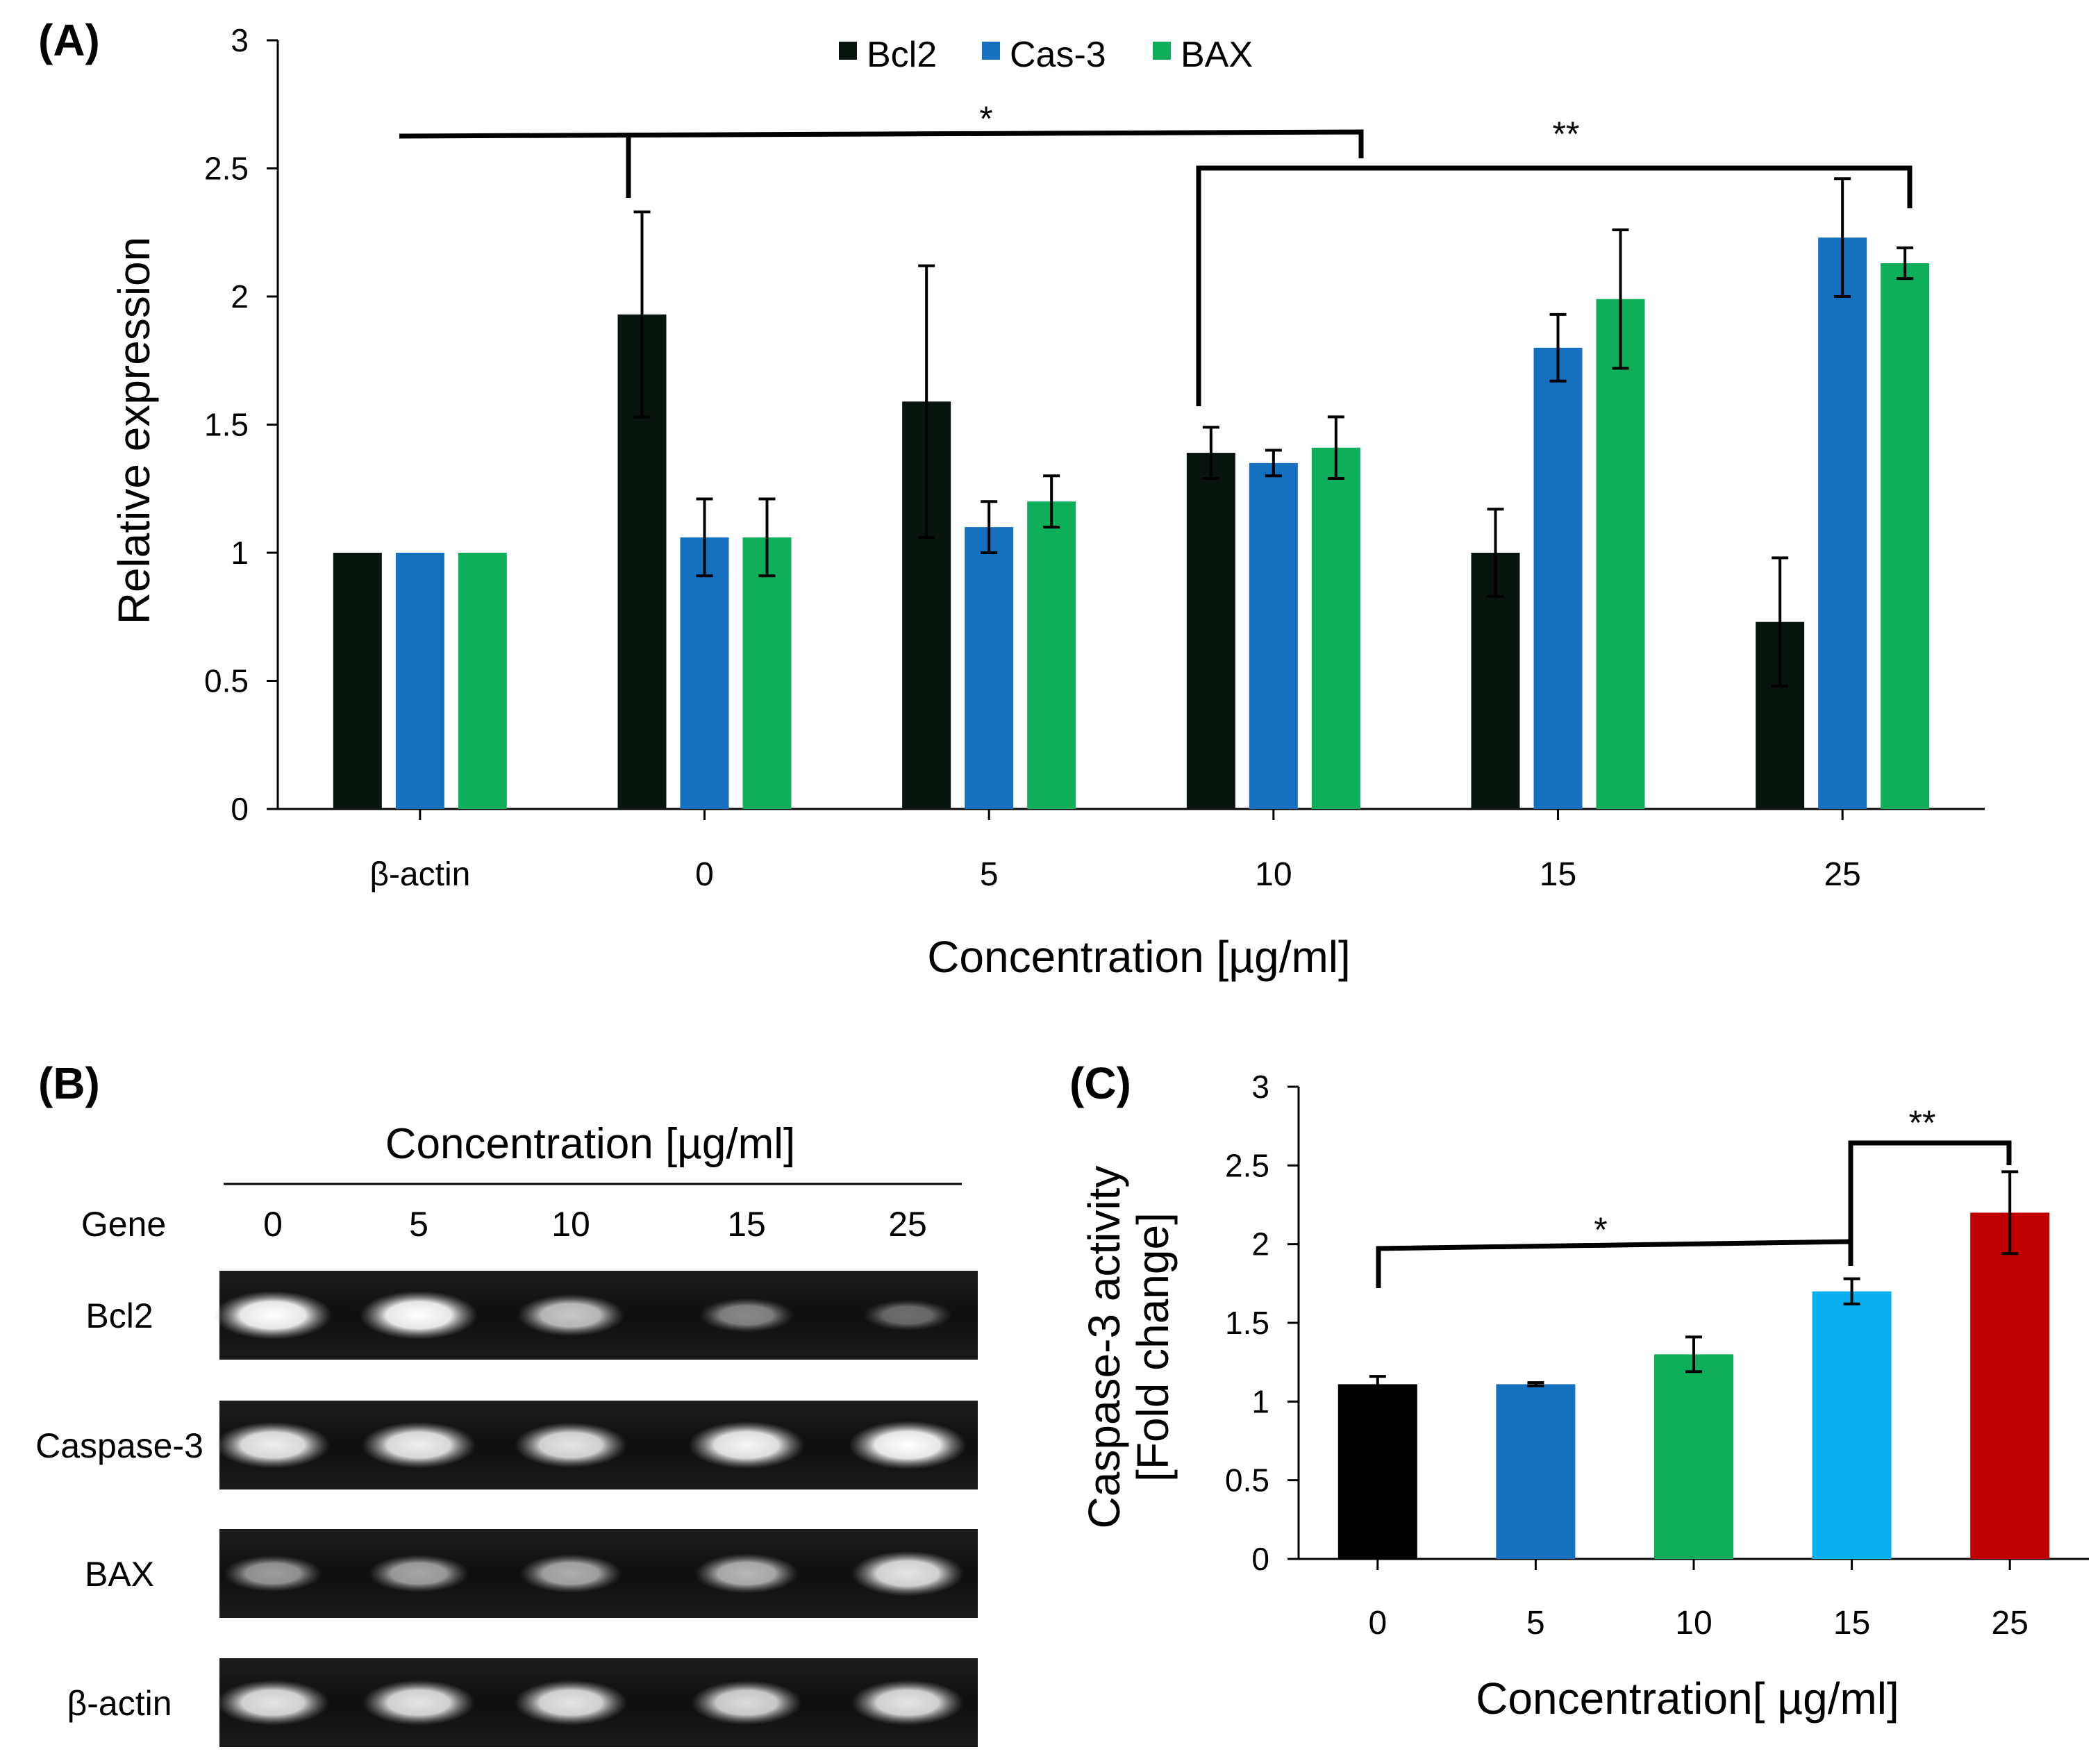 The width and height of the screenshot is (2100, 1761). I want to click on panel-c-y-tick-label: 0.5, so click(1247, 1480).